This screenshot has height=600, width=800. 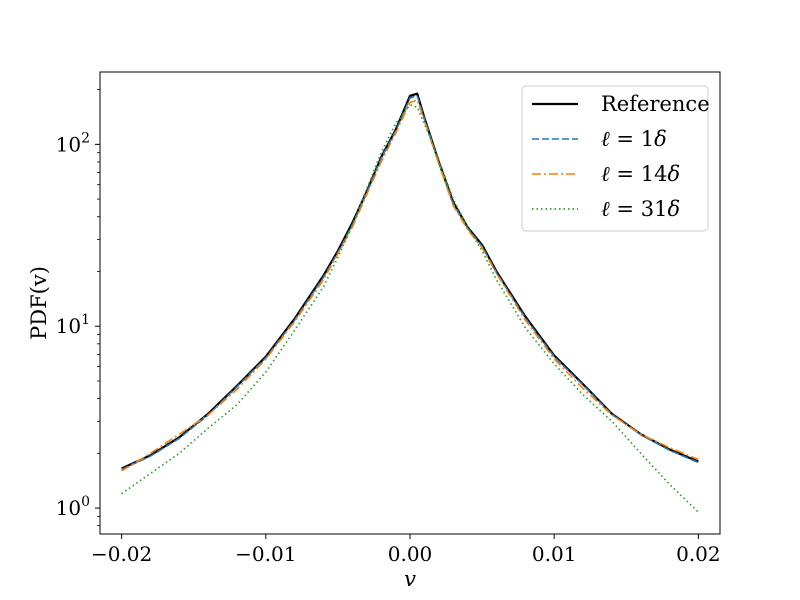 What do you see at coordinates (78, 308) in the screenshot?
I see `y-axis-ticks: 10⁰ 10¹ 10²` at bounding box center [78, 308].